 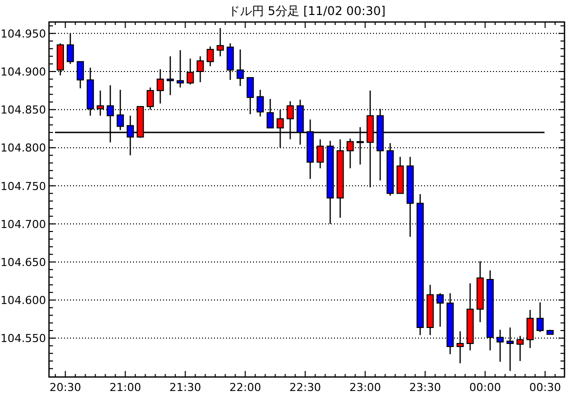 I want to click on y-tick-label: 104.600, so click(x=23, y=301).